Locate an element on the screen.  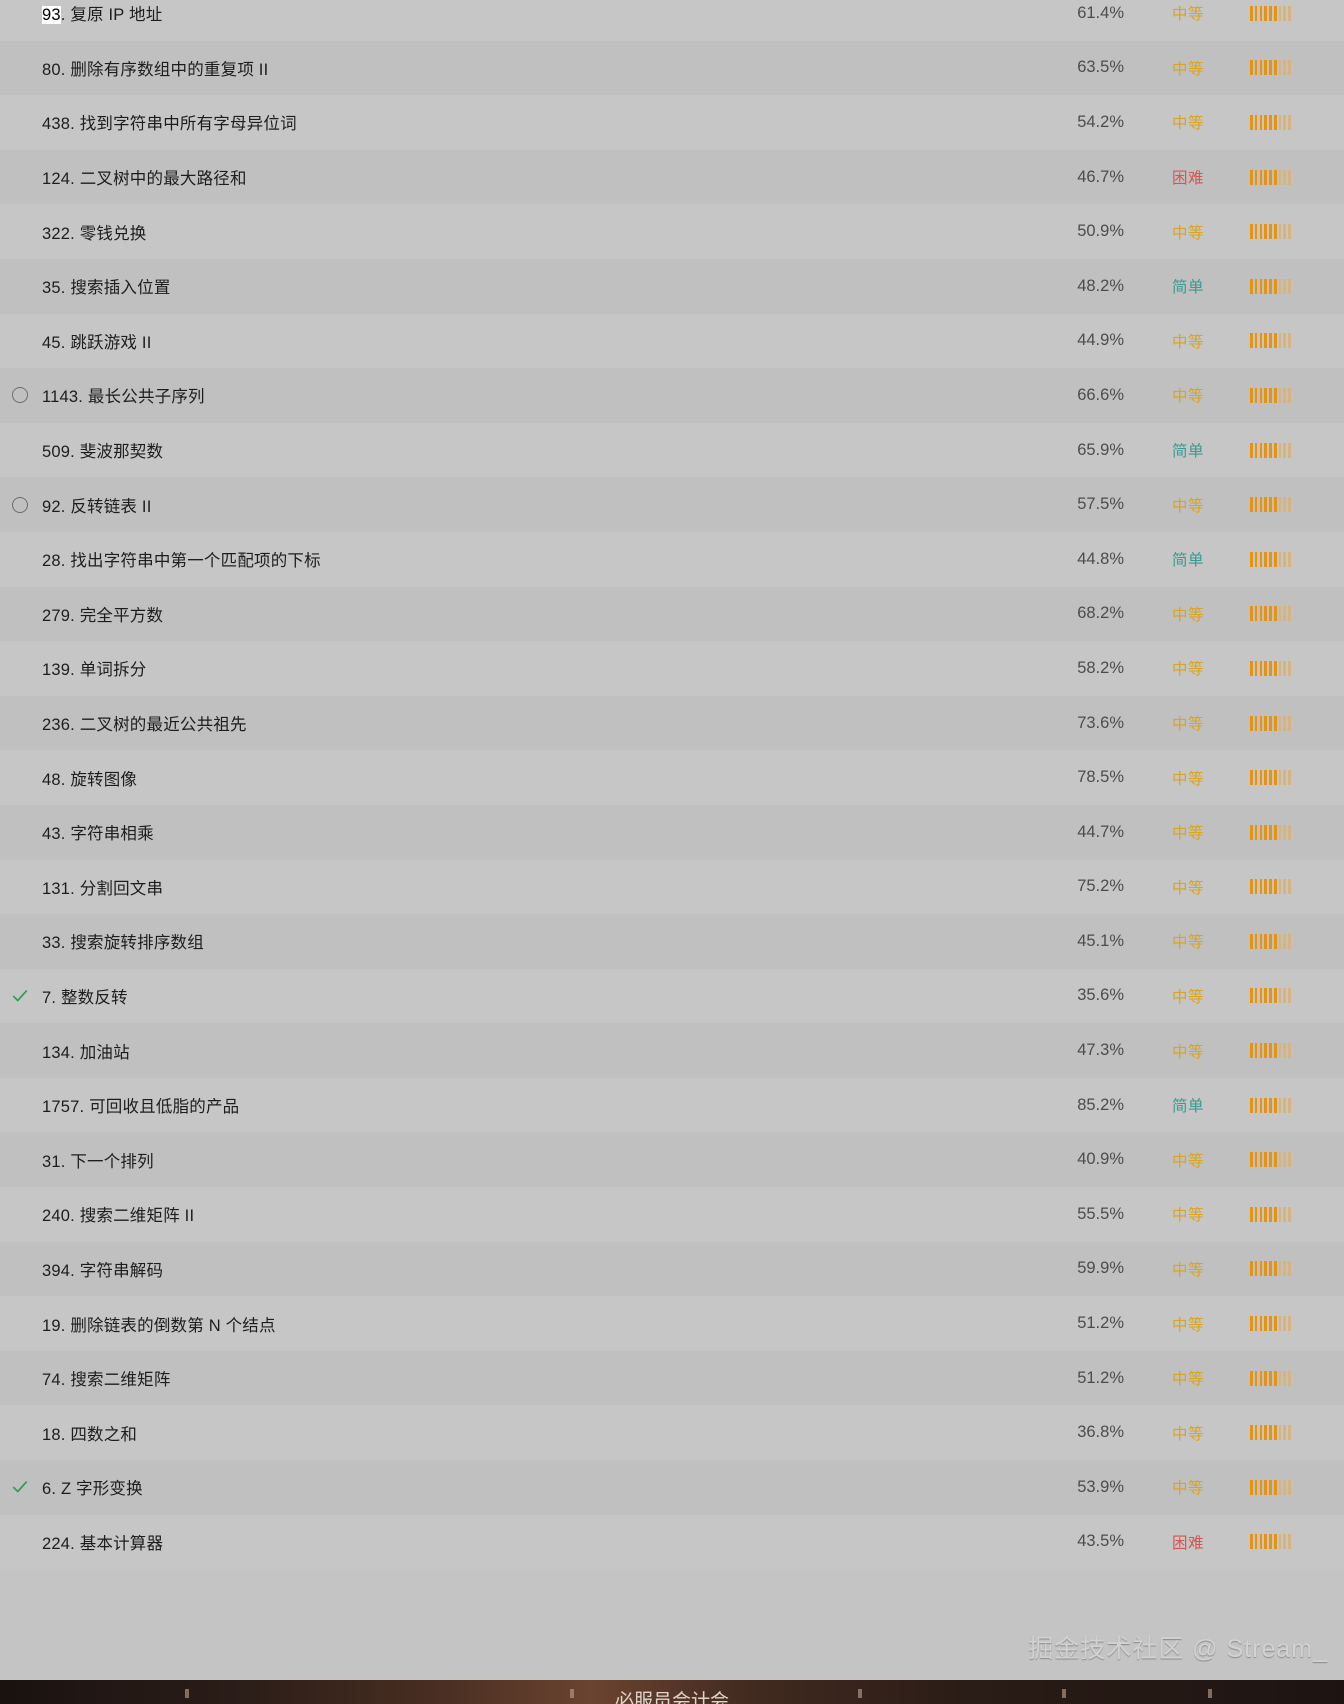
acceptance-rate: 51.2% is located at coordinates (1100, 1377).